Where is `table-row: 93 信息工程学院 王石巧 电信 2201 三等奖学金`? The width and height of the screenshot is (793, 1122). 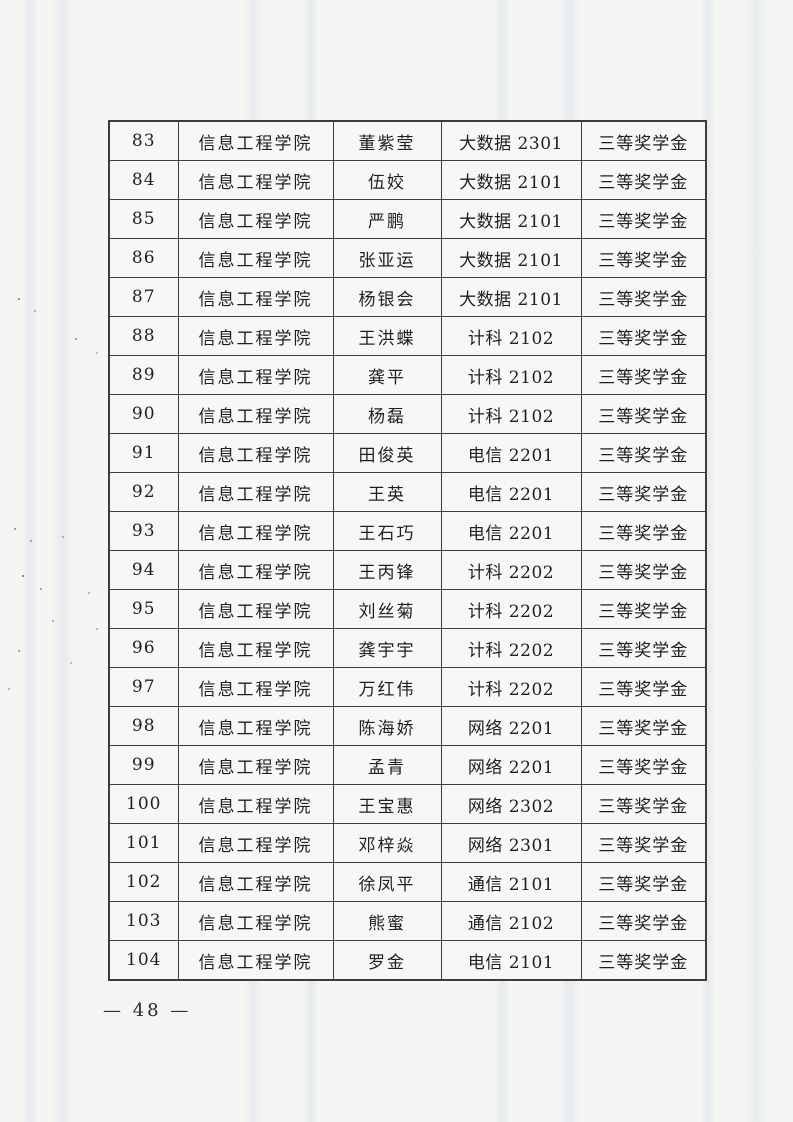 table-row: 93 信息工程学院 王石巧 电信 2201 三等奖学金 is located at coordinates (407, 531).